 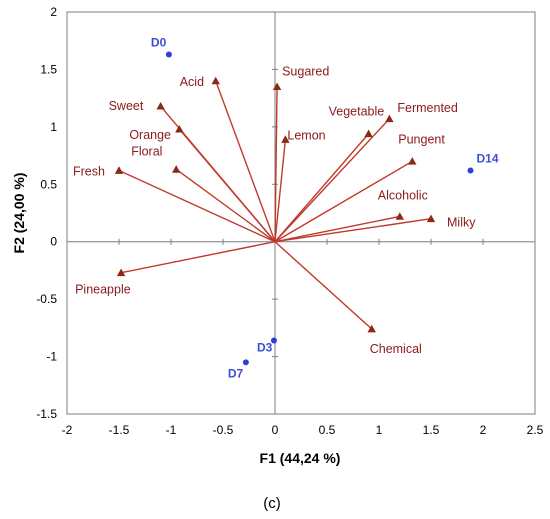 What do you see at coordinates (327, 430) in the screenshot?
I see `x-tick-label: 0.5` at bounding box center [327, 430].